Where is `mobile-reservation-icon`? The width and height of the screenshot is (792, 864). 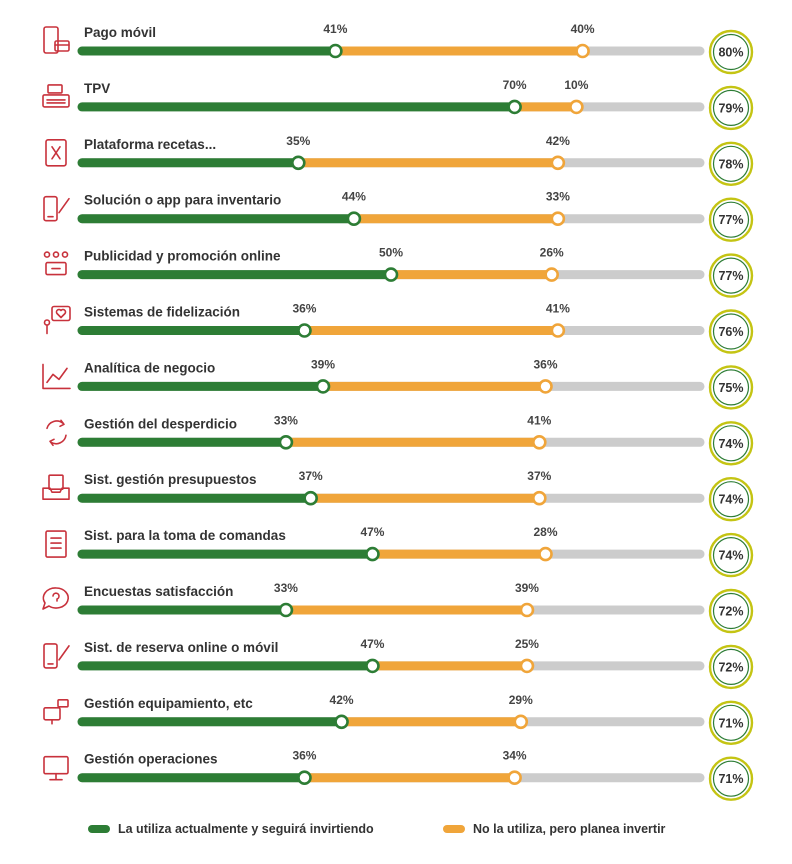 mobile-reservation-icon is located at coordinates (56, 656).